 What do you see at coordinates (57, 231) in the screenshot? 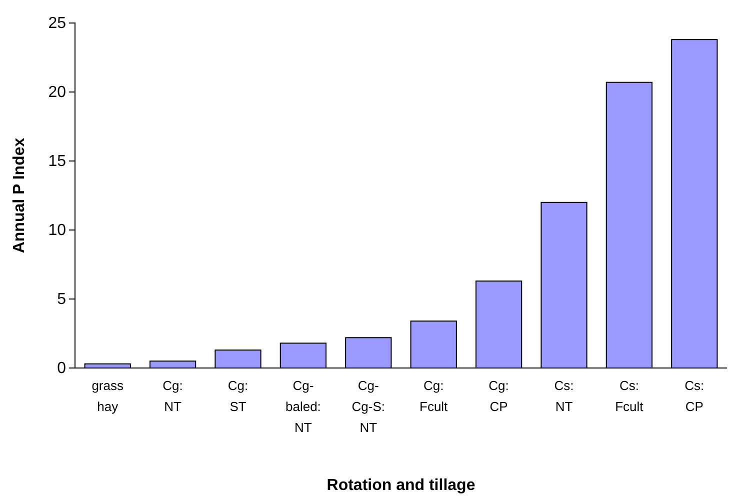
I see `y-tick-label: 10` at bounding box center [57, 231].